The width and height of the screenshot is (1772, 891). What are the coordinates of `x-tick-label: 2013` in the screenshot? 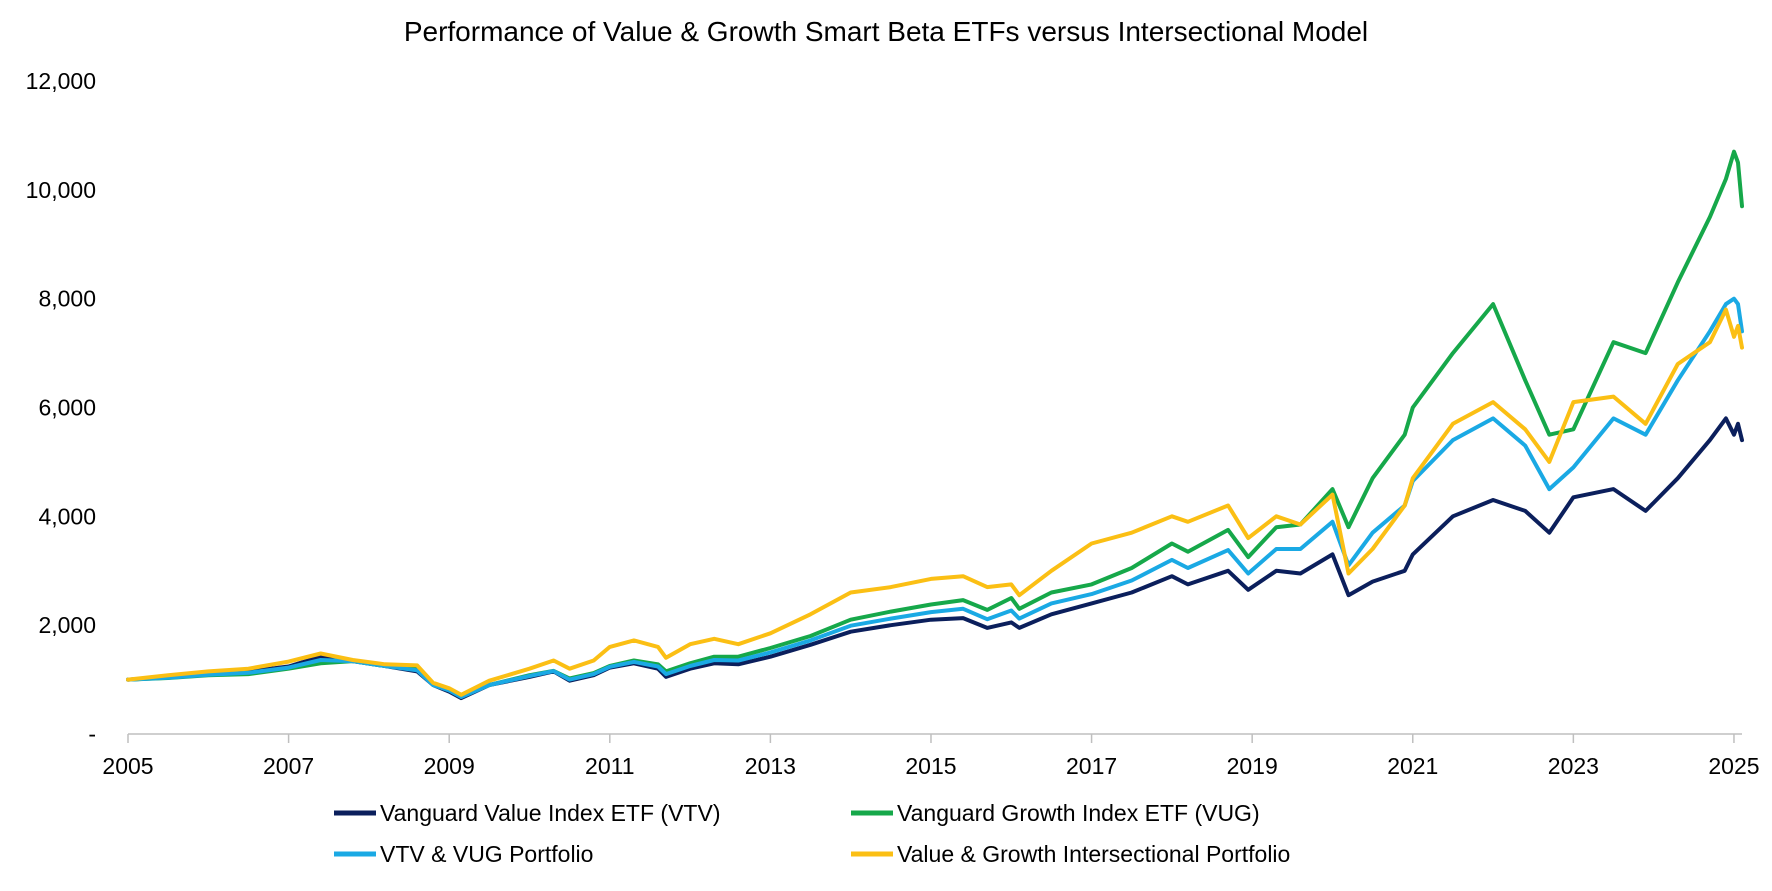 It's located at (770, 766).